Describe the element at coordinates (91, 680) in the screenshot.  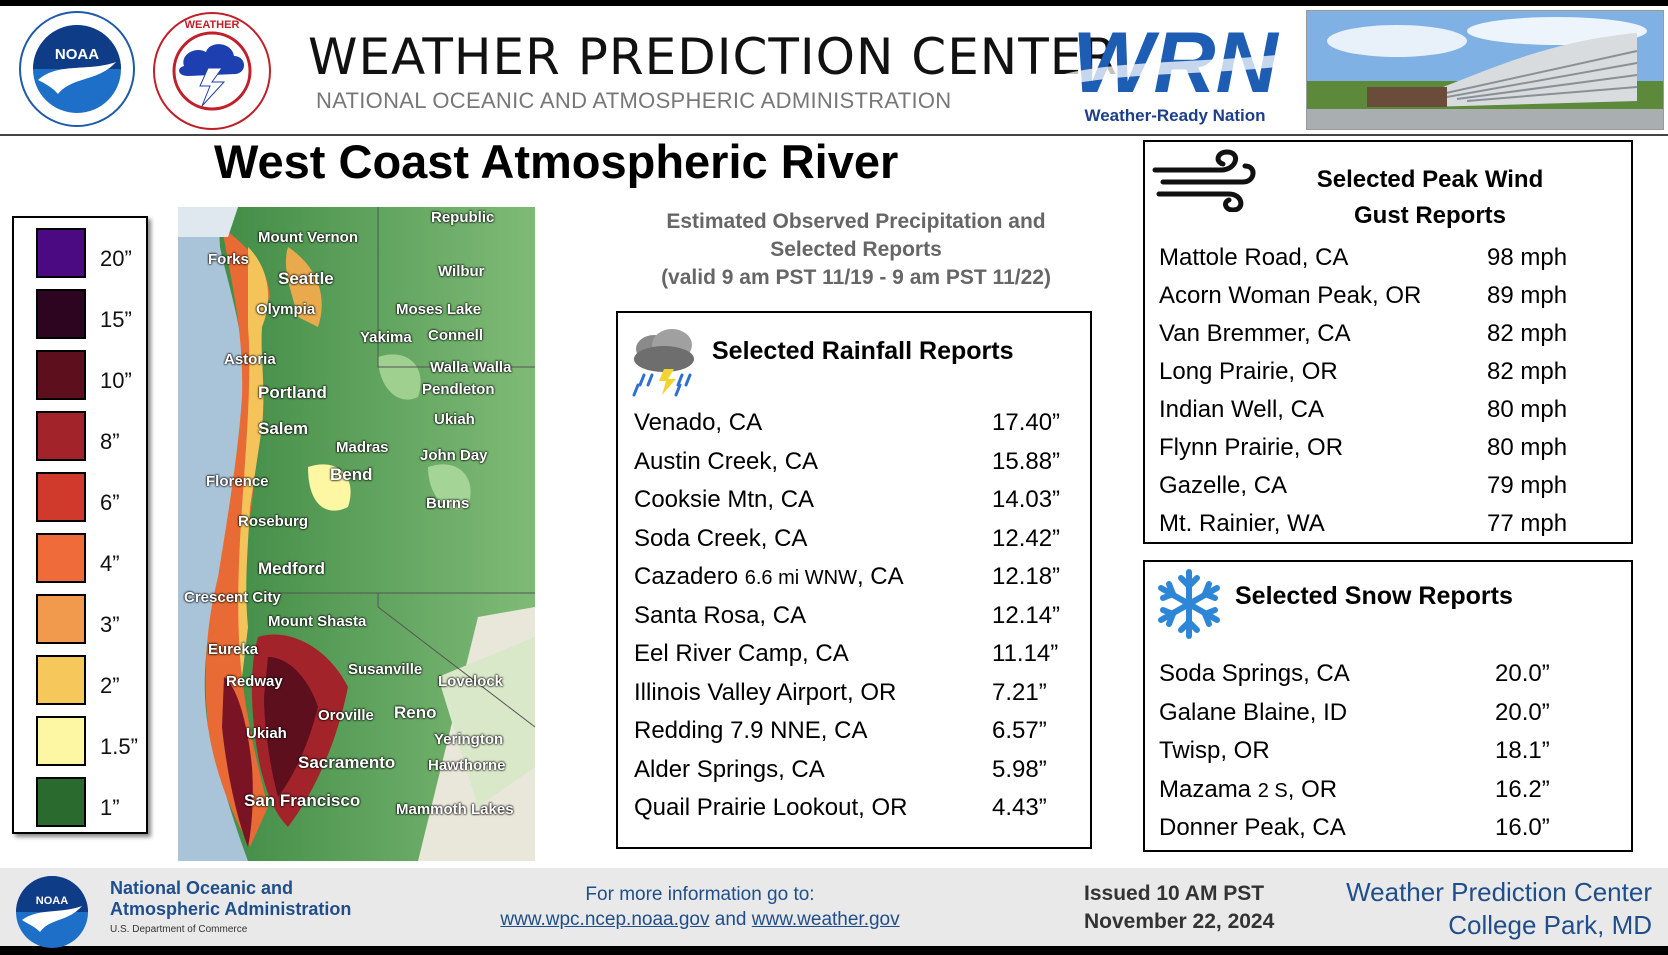
I see `legend-item: 2”` at that location.